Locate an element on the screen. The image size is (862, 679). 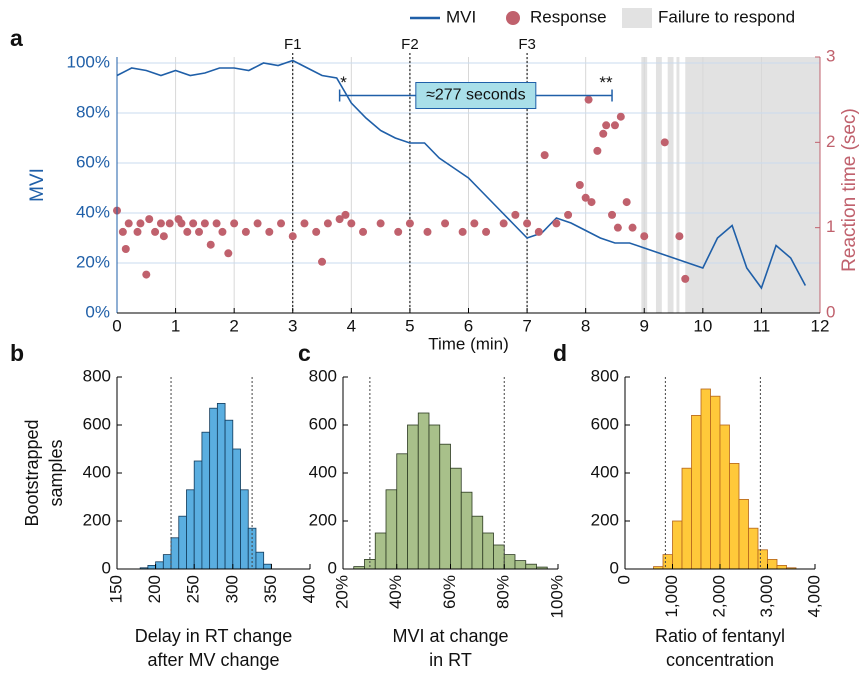
x-tick-label: 80% is located at coordinates (503, 592).